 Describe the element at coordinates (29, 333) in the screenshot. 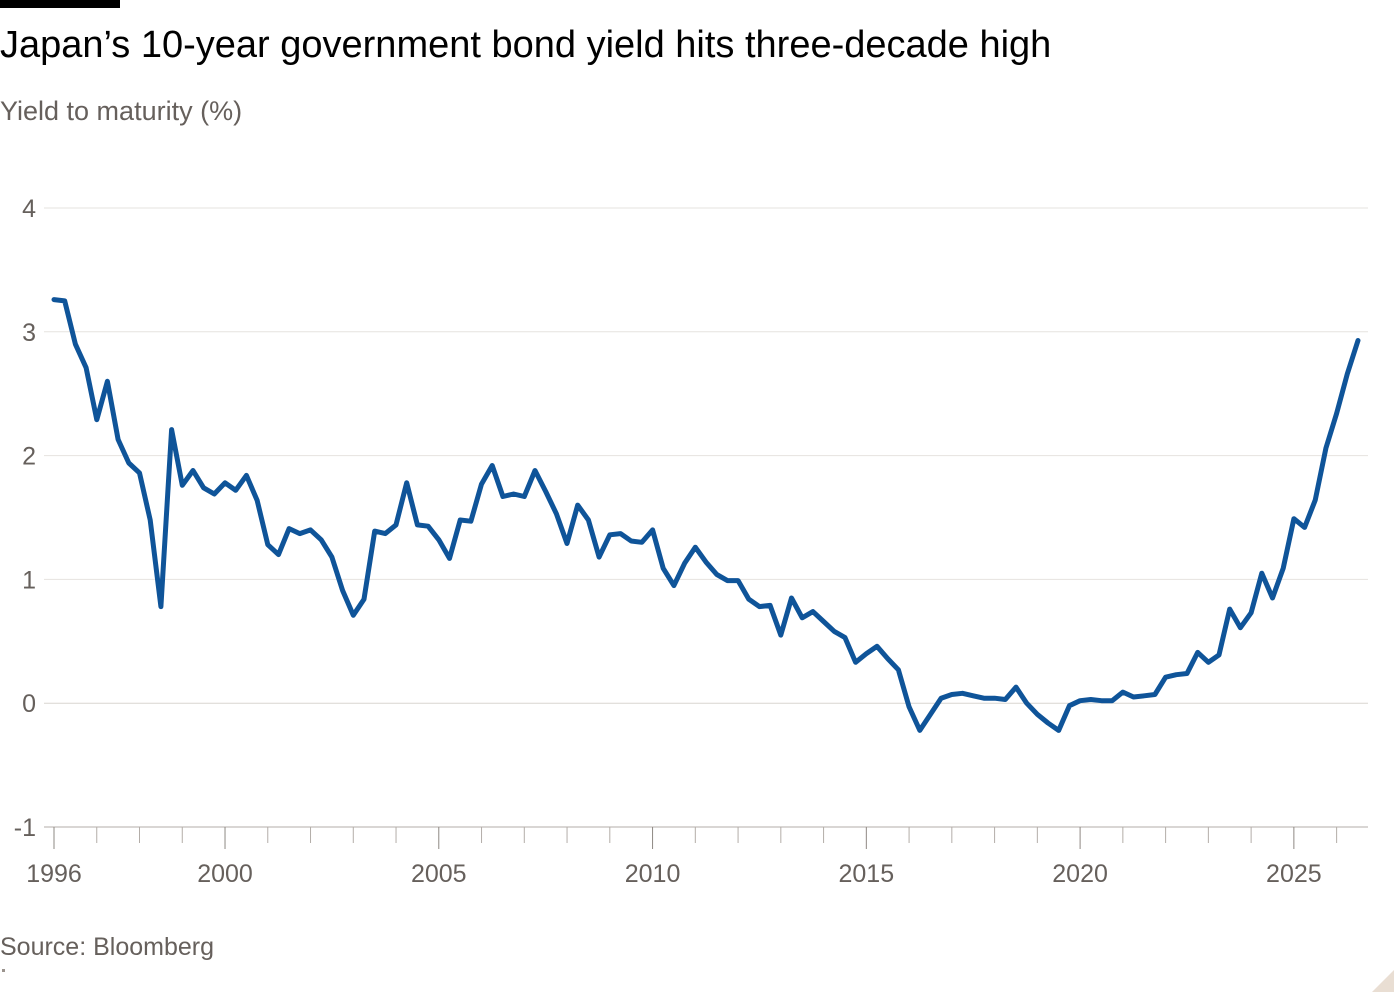

I see `y-tick-label: 3` at that location.